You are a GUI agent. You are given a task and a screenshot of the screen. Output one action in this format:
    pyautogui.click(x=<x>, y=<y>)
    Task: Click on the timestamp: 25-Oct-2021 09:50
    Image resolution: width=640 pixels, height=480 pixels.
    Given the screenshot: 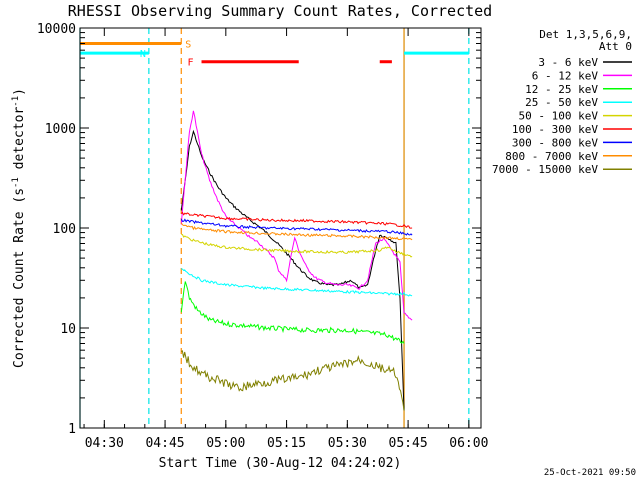 What is the action you would take?
    pyautogui.click(x=590, y=473)
    